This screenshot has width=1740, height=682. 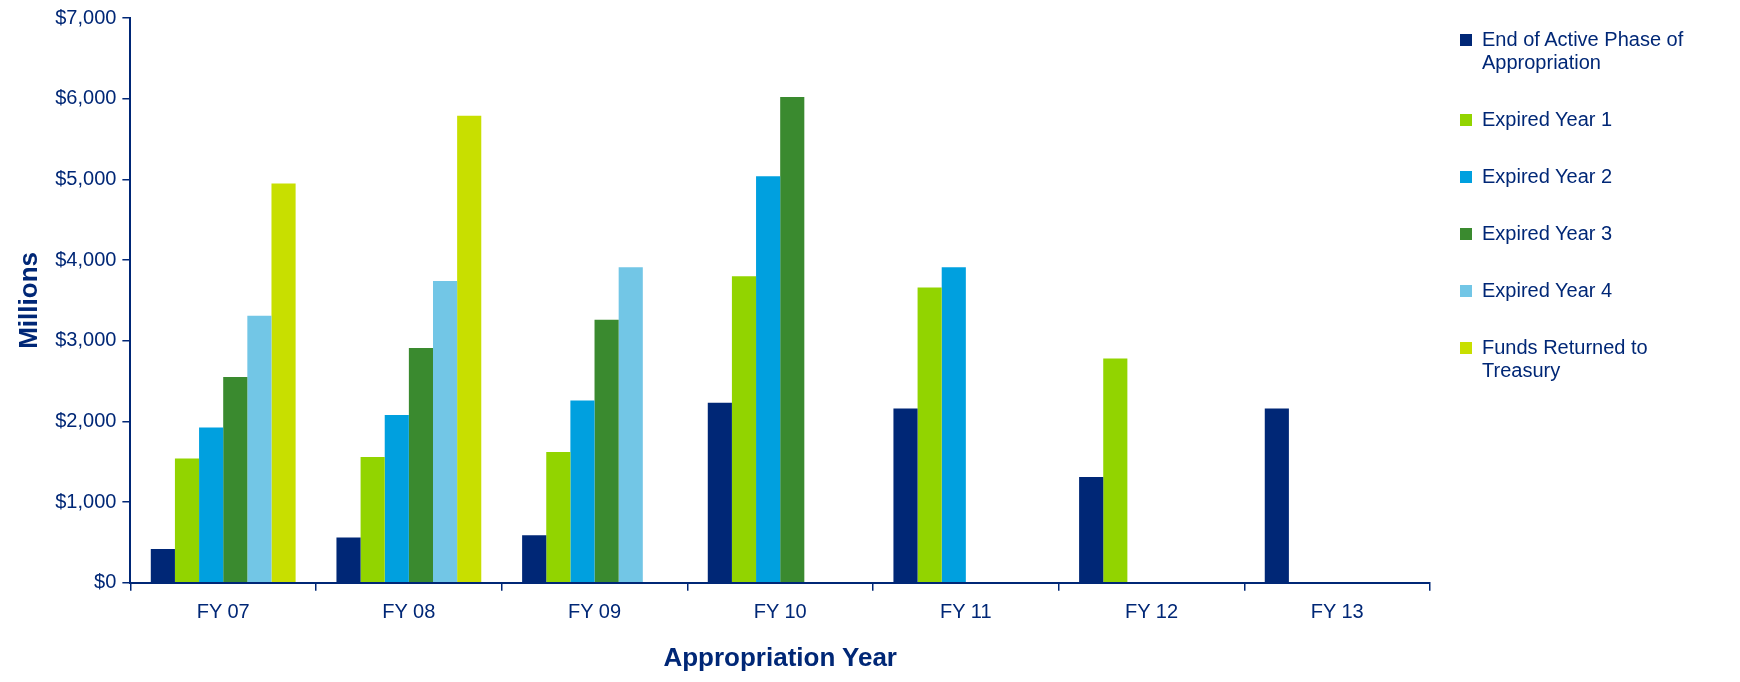 I want to click on y-axis-title: Millions, so click(x=27, y=300).